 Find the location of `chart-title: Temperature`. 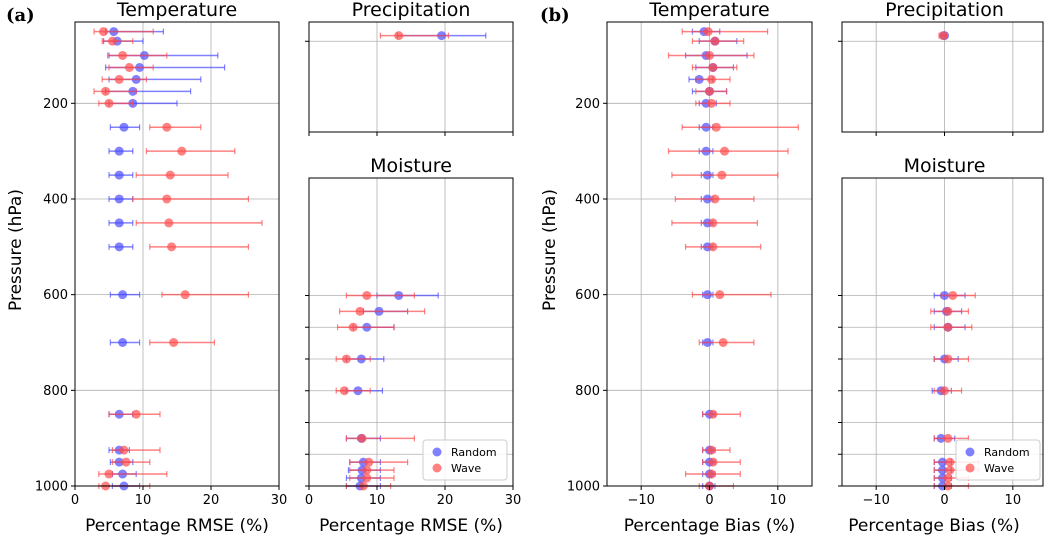

chart-title: Temperature is located at coordinates (176, 10).